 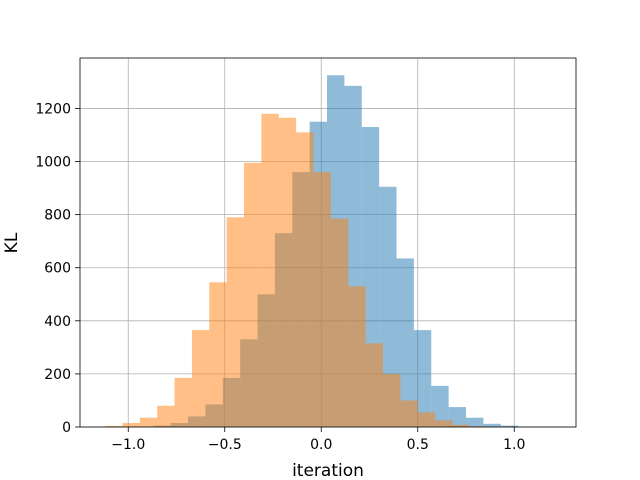 What do you see at coordinates (66, 428) in the screenshot?
I see `y-tick-label: 0` at bounding box center [66, 428].